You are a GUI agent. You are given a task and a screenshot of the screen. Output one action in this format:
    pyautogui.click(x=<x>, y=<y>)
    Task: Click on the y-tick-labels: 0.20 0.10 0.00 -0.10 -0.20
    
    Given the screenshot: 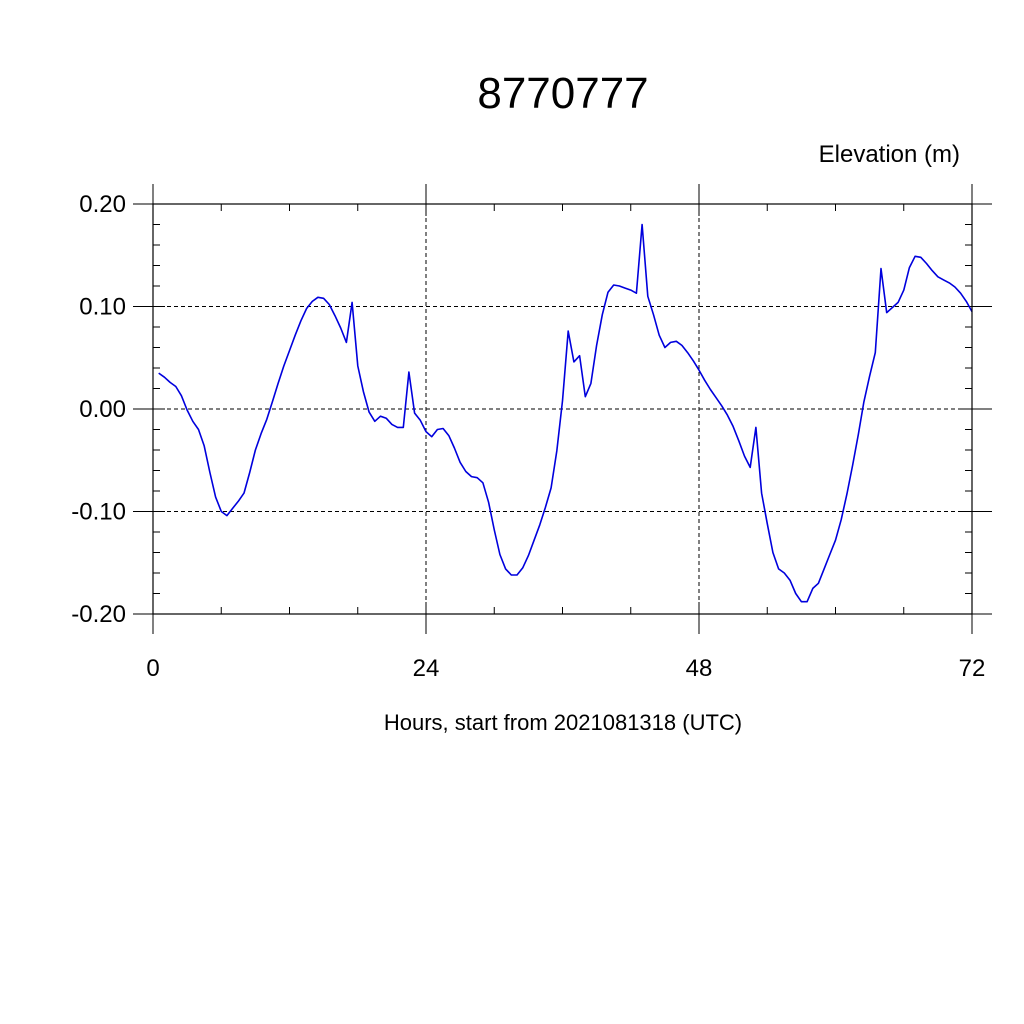 What is the action you would take?
    pyautogui.click(x=98, y=409)
    